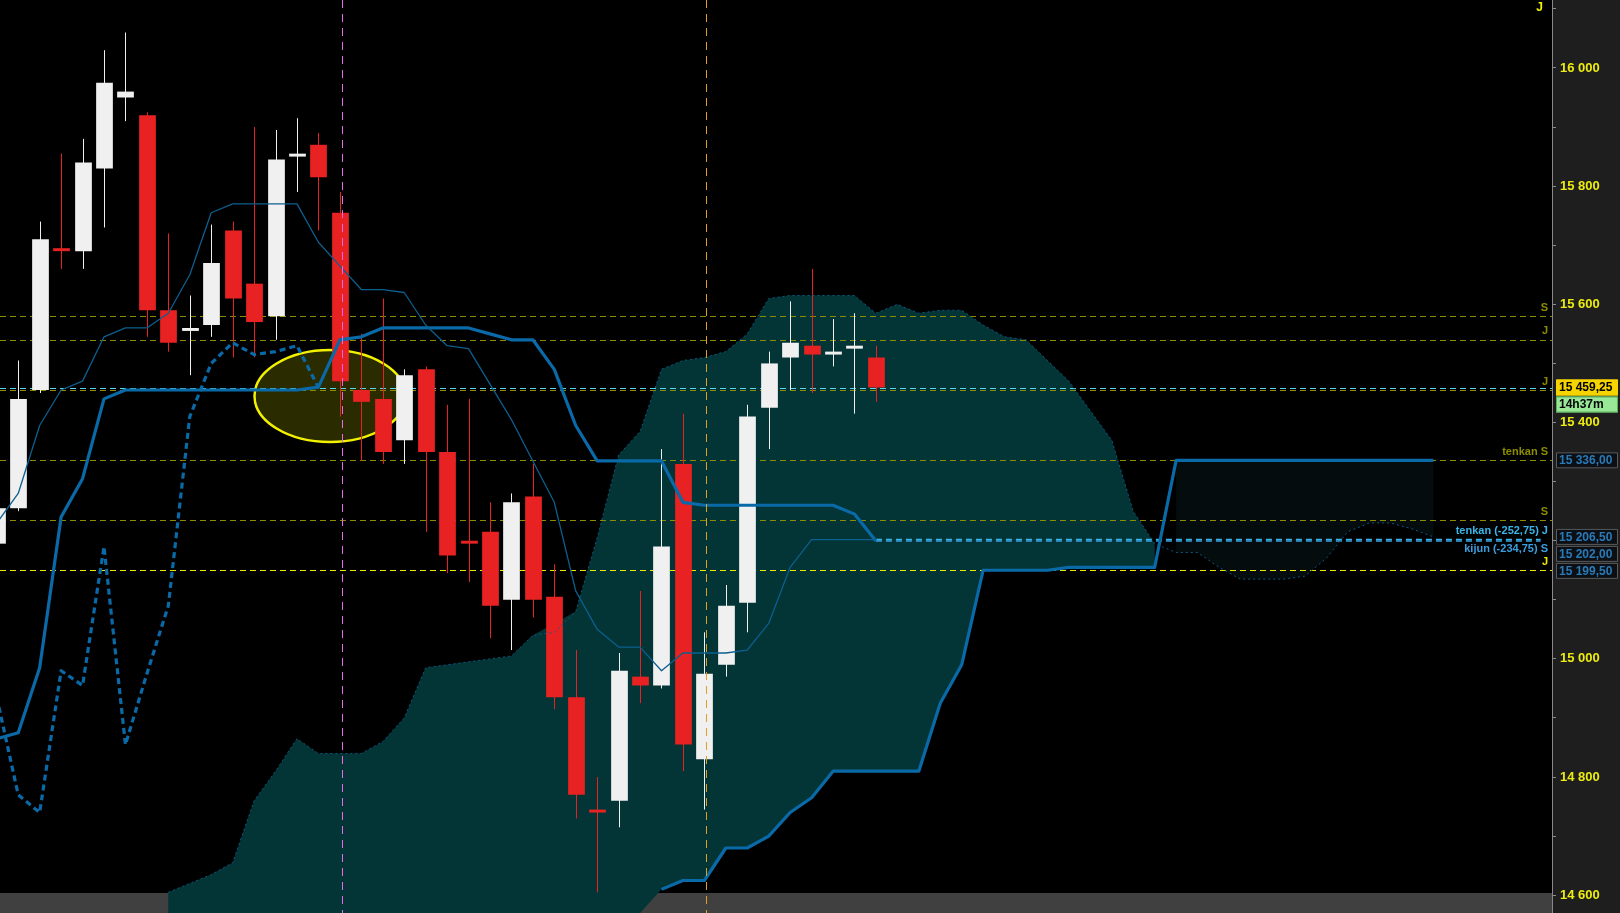  I want to click on y-tick-label: 14 800, so click(1580, 776).